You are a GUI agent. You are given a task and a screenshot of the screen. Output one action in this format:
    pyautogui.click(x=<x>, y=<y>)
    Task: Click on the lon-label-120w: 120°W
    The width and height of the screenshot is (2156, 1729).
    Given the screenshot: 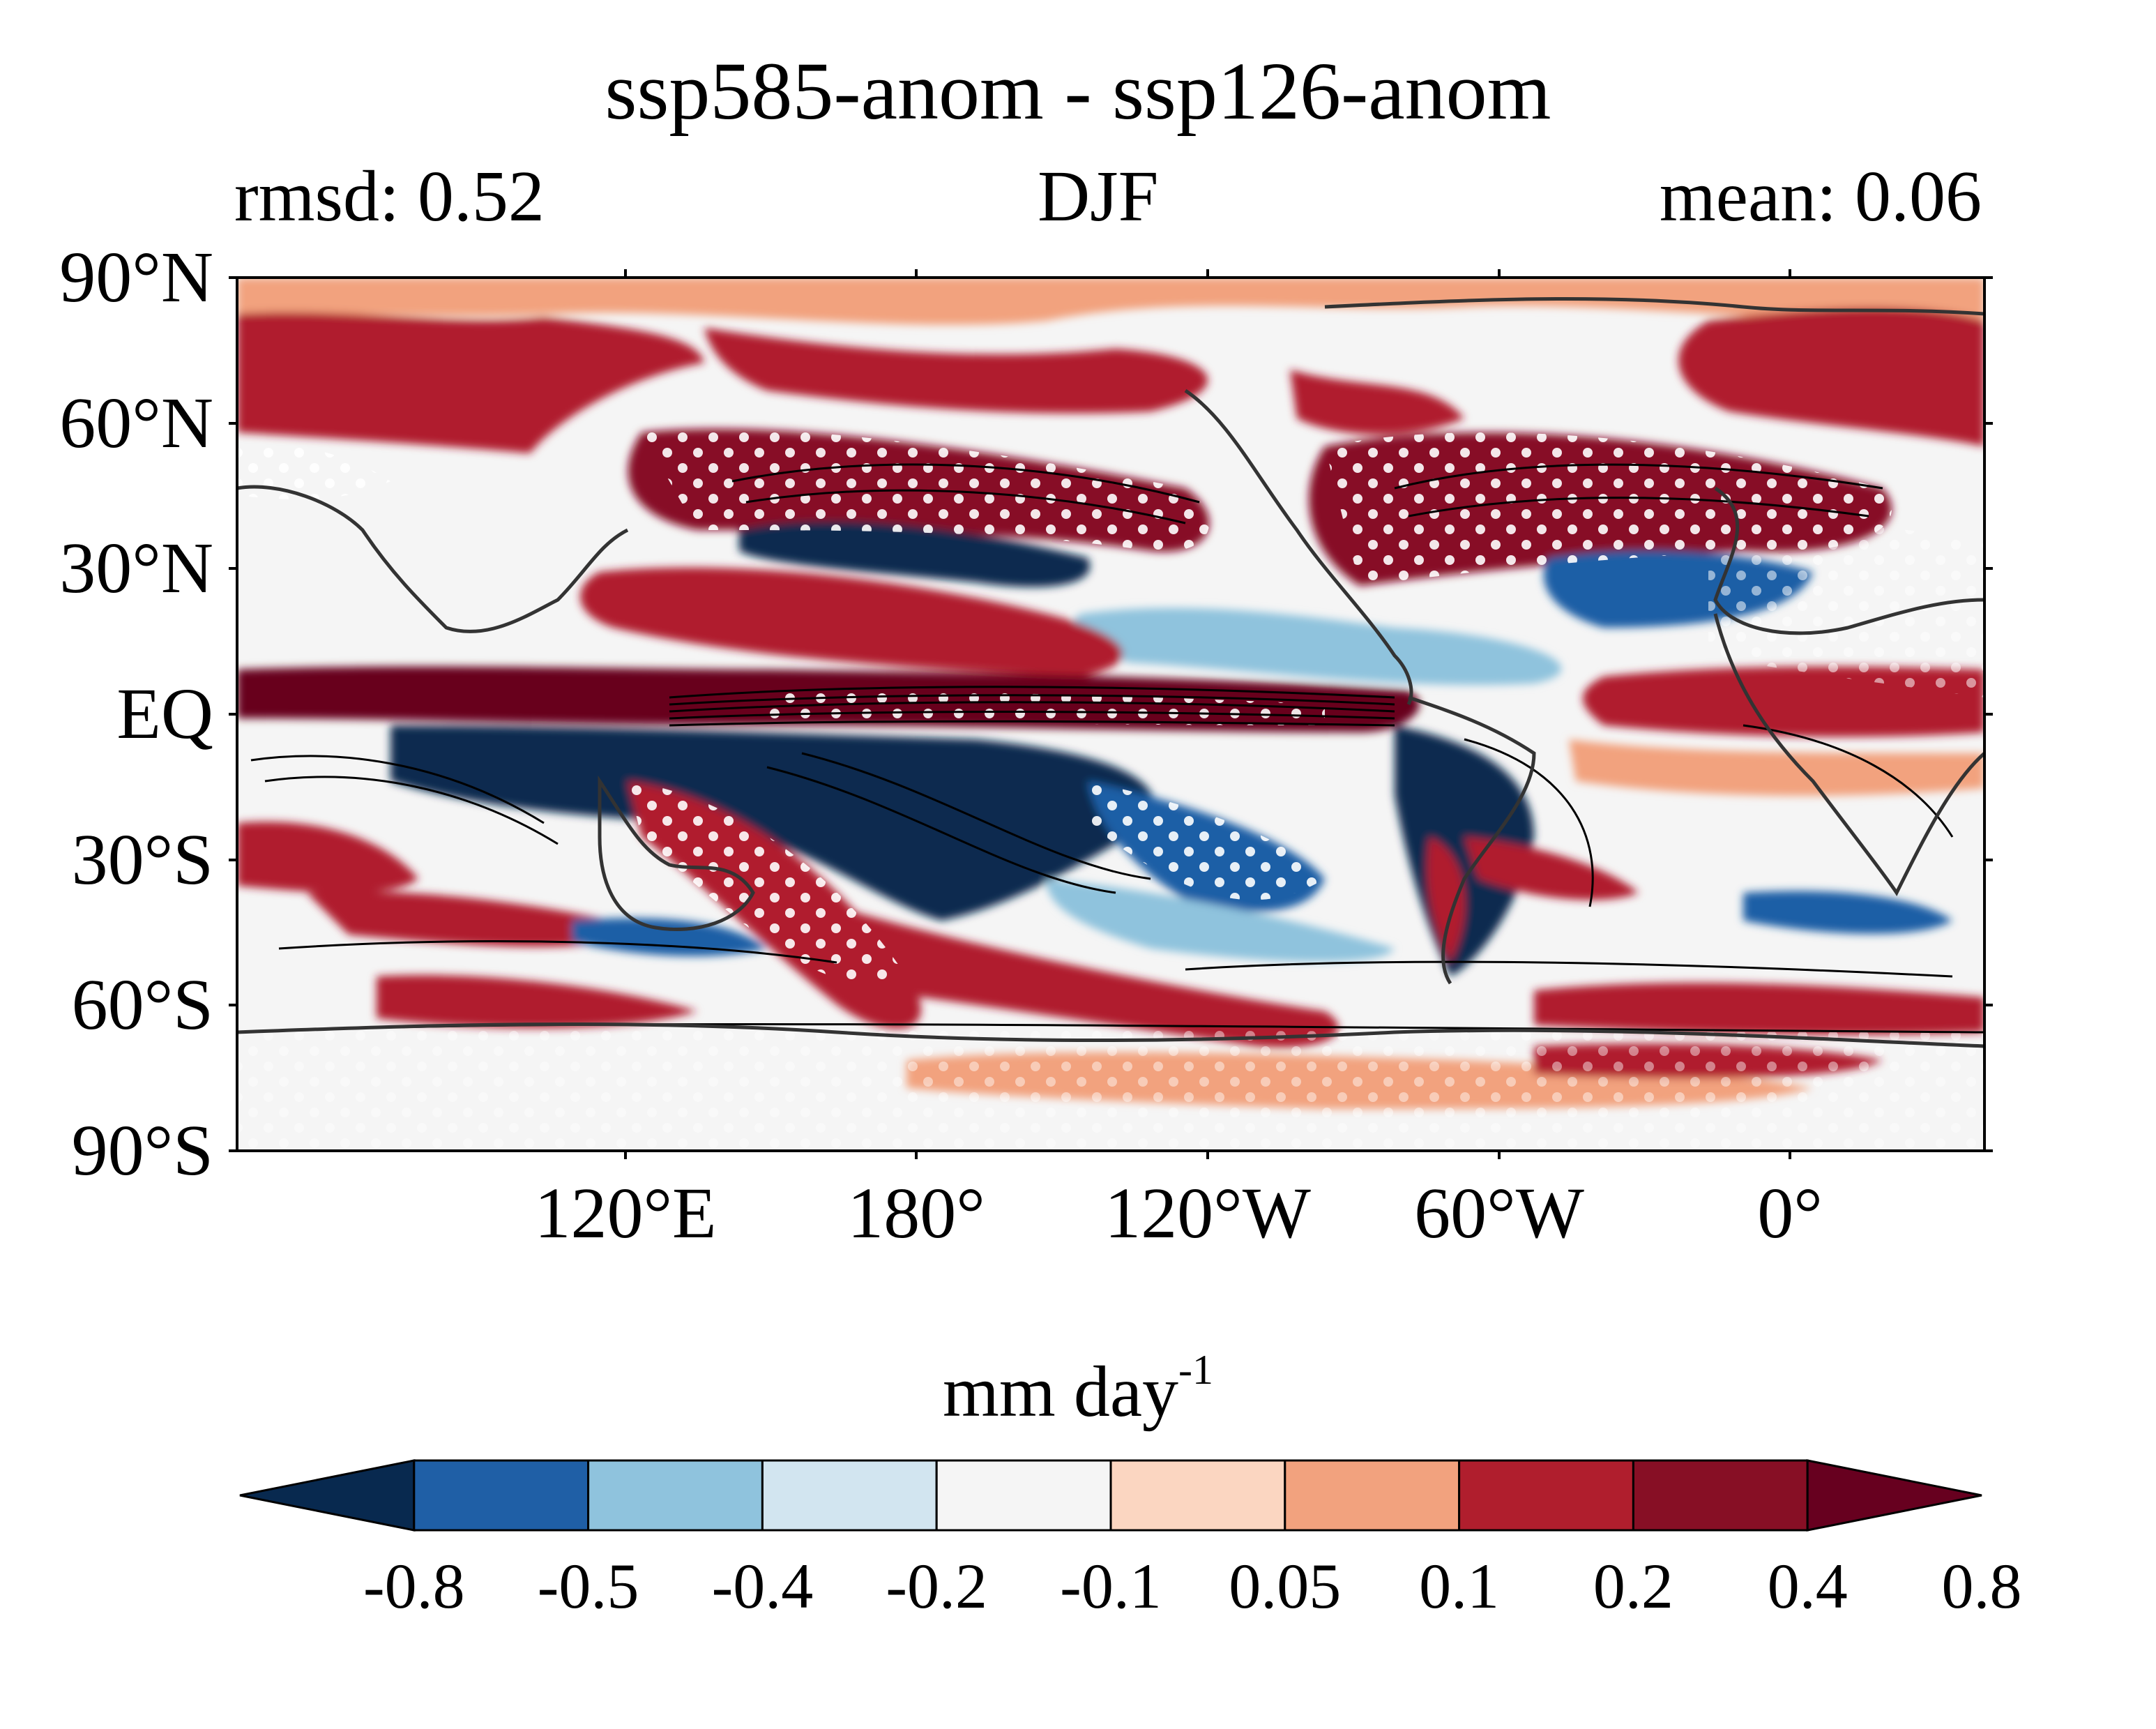 What is the action you would take?
    pyautogui.click(x=1207, y=1213)
    